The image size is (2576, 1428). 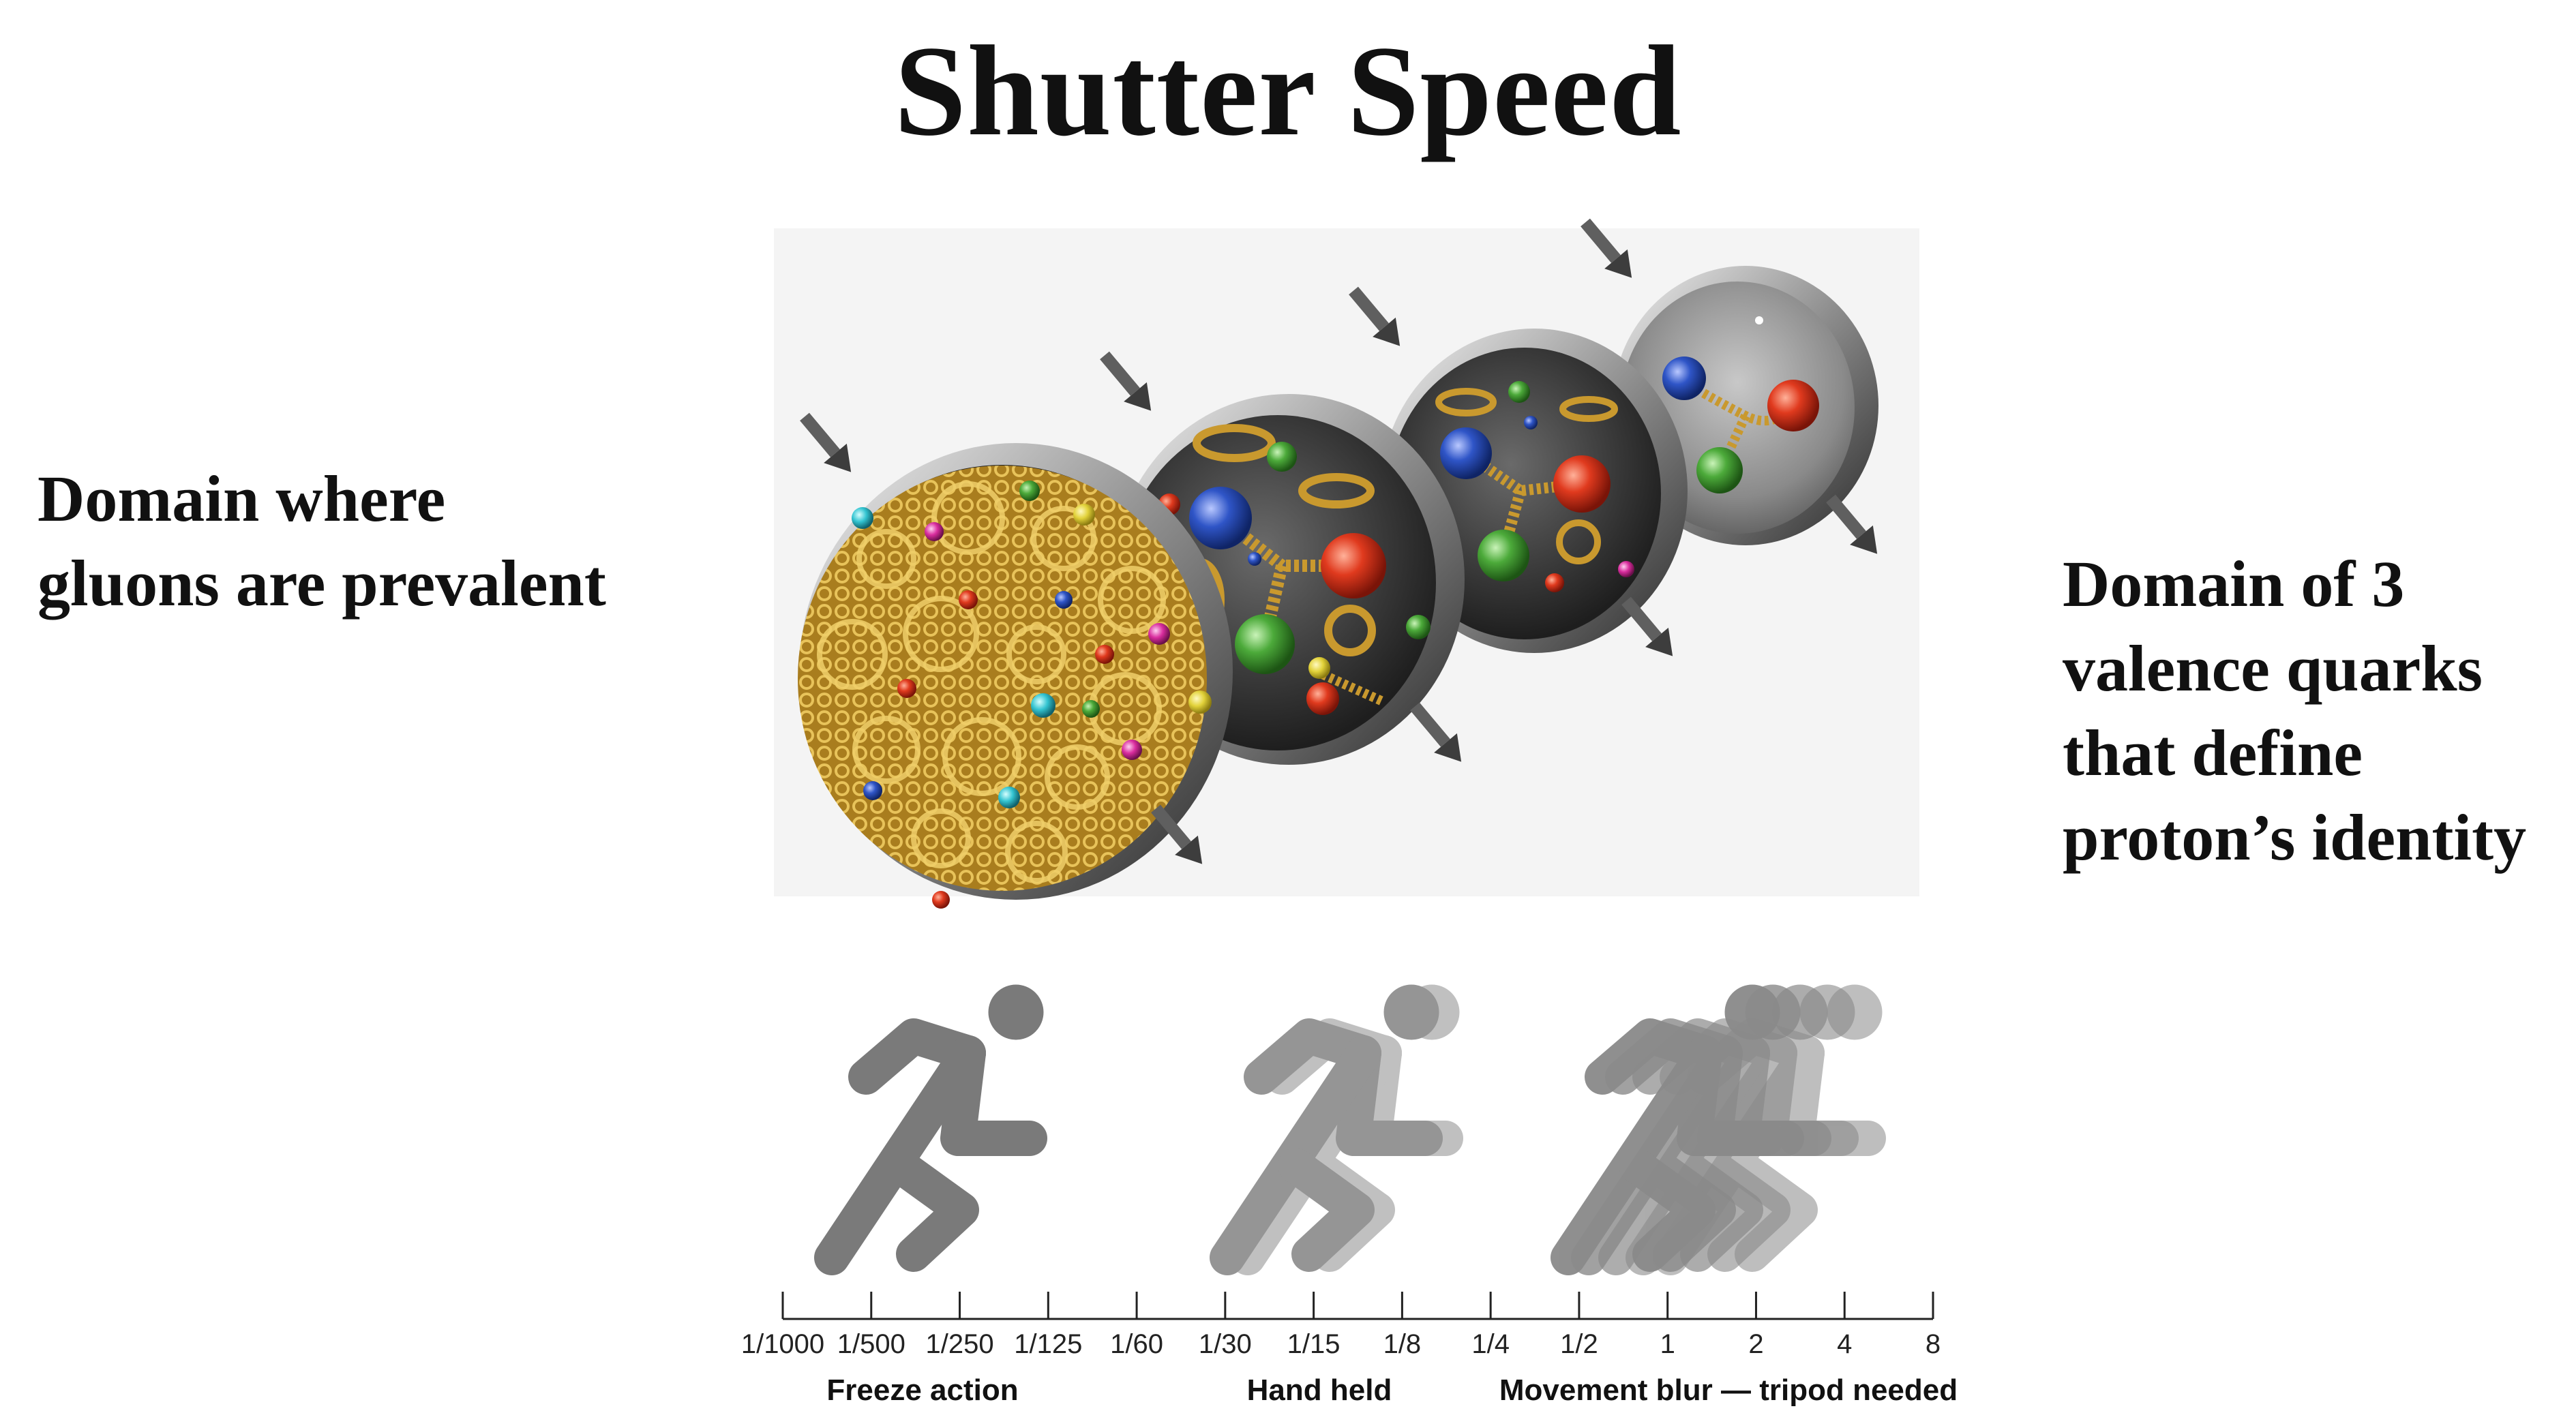 I want to click on left-caption-line-2: gluons are prevalent, so click(x=322, y=583).